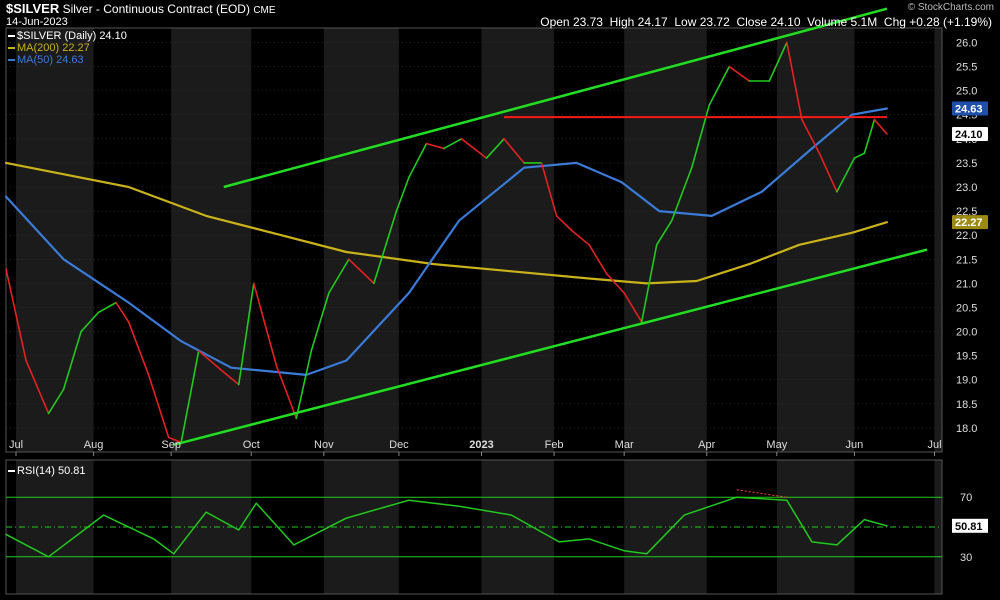 The width and height of the screenshot is (1000, 600). Describe the element at coordinates (966, 405) in the screenshot. I see `price-tick-label: 18.5` at that location.